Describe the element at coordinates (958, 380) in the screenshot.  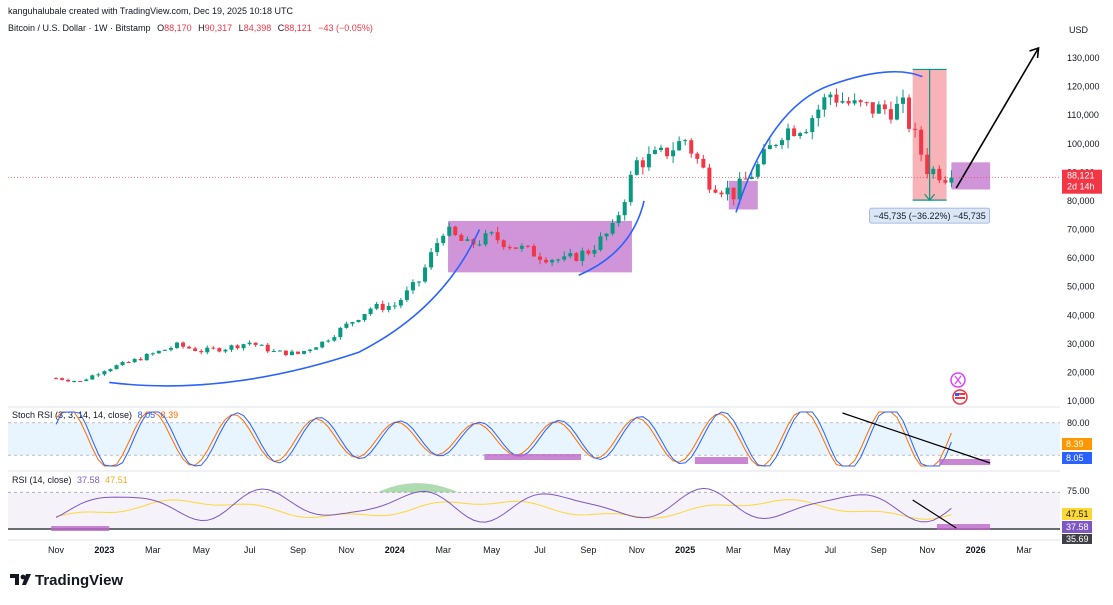
I see `event-icon` at that location.